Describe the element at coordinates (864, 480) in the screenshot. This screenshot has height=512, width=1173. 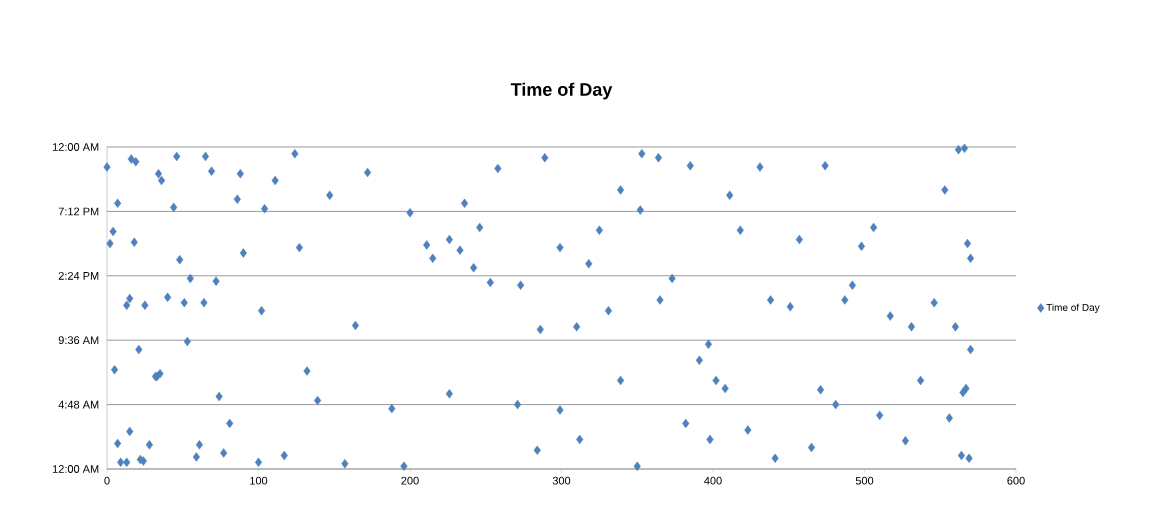
I see `x-tick-label: 500` at that location.